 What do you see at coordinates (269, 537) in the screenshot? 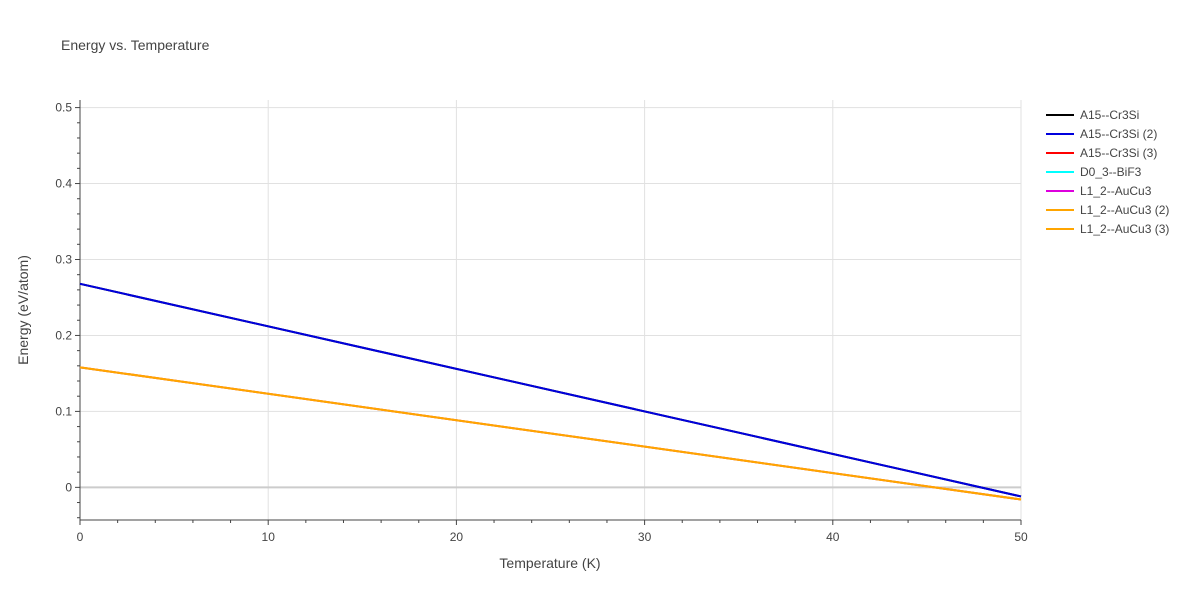
I see `x-tick-label: 10` at bounding box center [269, 537].